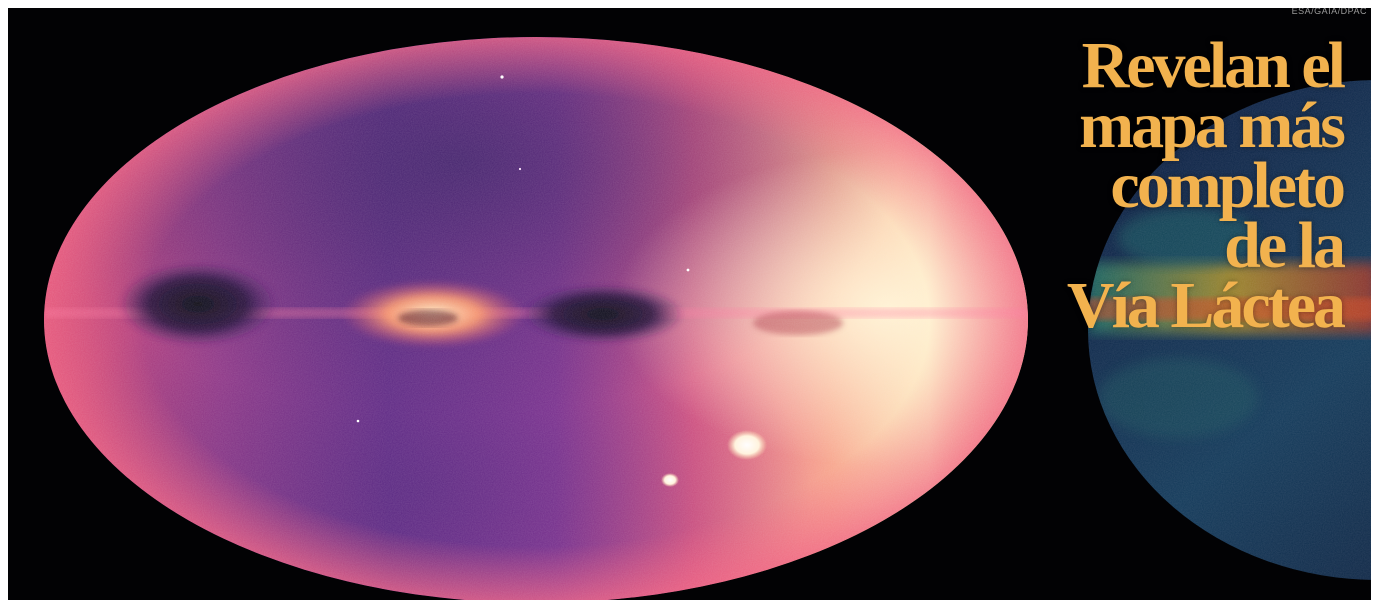 The height and width of the screenshot is (600, 1383). Describe the element at coordinates (1206, 305) in the screenshot. I see `headline-line: Vía Láctea` at that location.